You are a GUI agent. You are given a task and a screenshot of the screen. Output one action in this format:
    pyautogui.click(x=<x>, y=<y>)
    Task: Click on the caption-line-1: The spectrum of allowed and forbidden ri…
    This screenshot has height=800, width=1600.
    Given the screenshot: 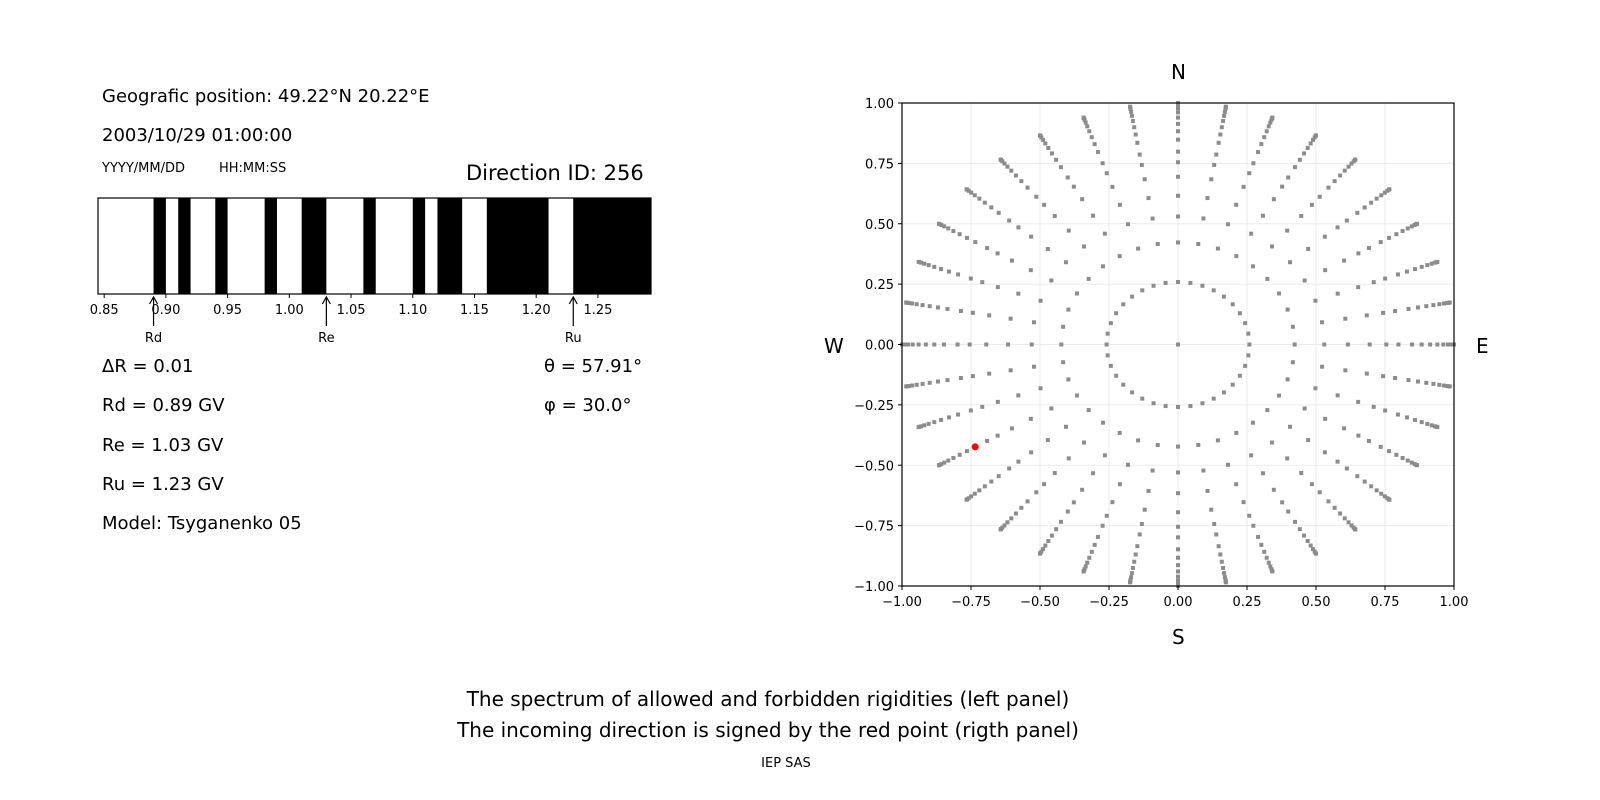 What is the action you would take?
    pyautogui.click(x=768, y=699)
    